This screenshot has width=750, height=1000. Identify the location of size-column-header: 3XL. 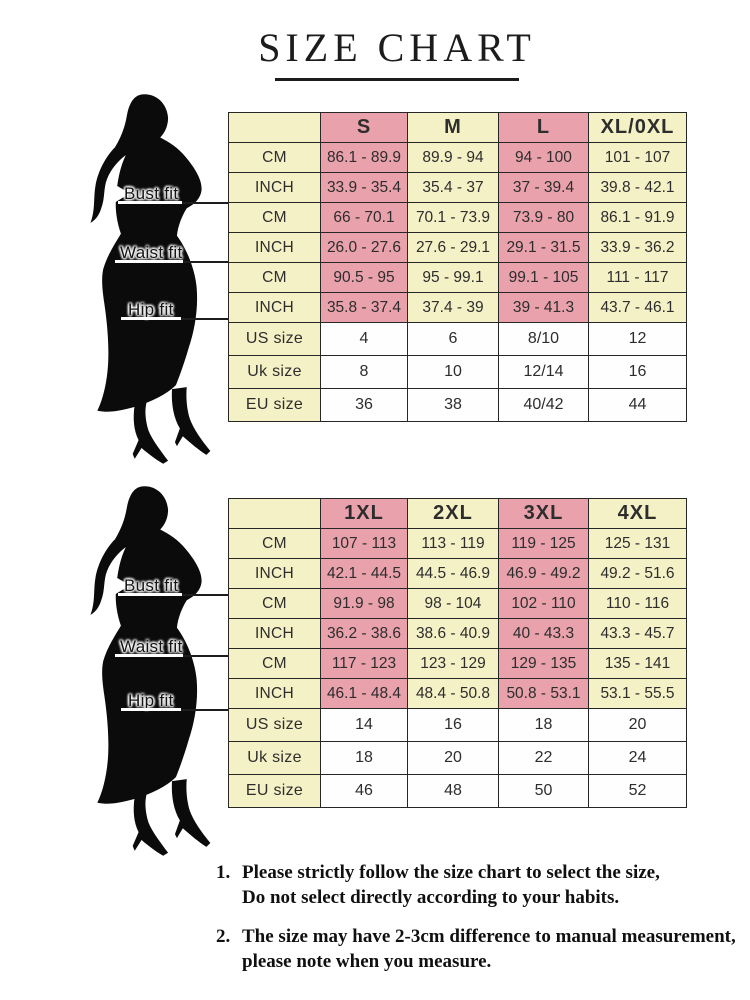
(543, 513).